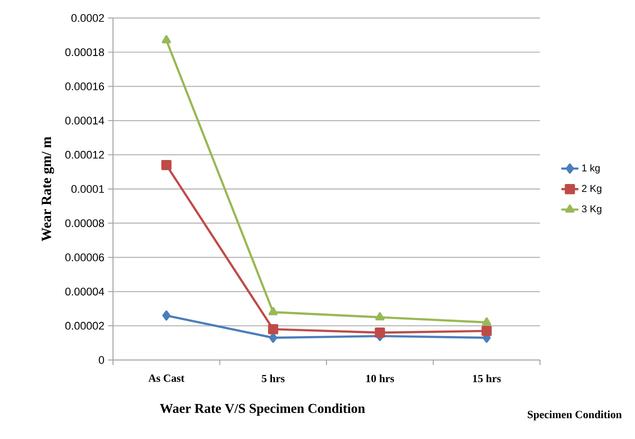 The image size is (635, 439). I want to click on y-tick-label: 0.00002, so click(84, 326).